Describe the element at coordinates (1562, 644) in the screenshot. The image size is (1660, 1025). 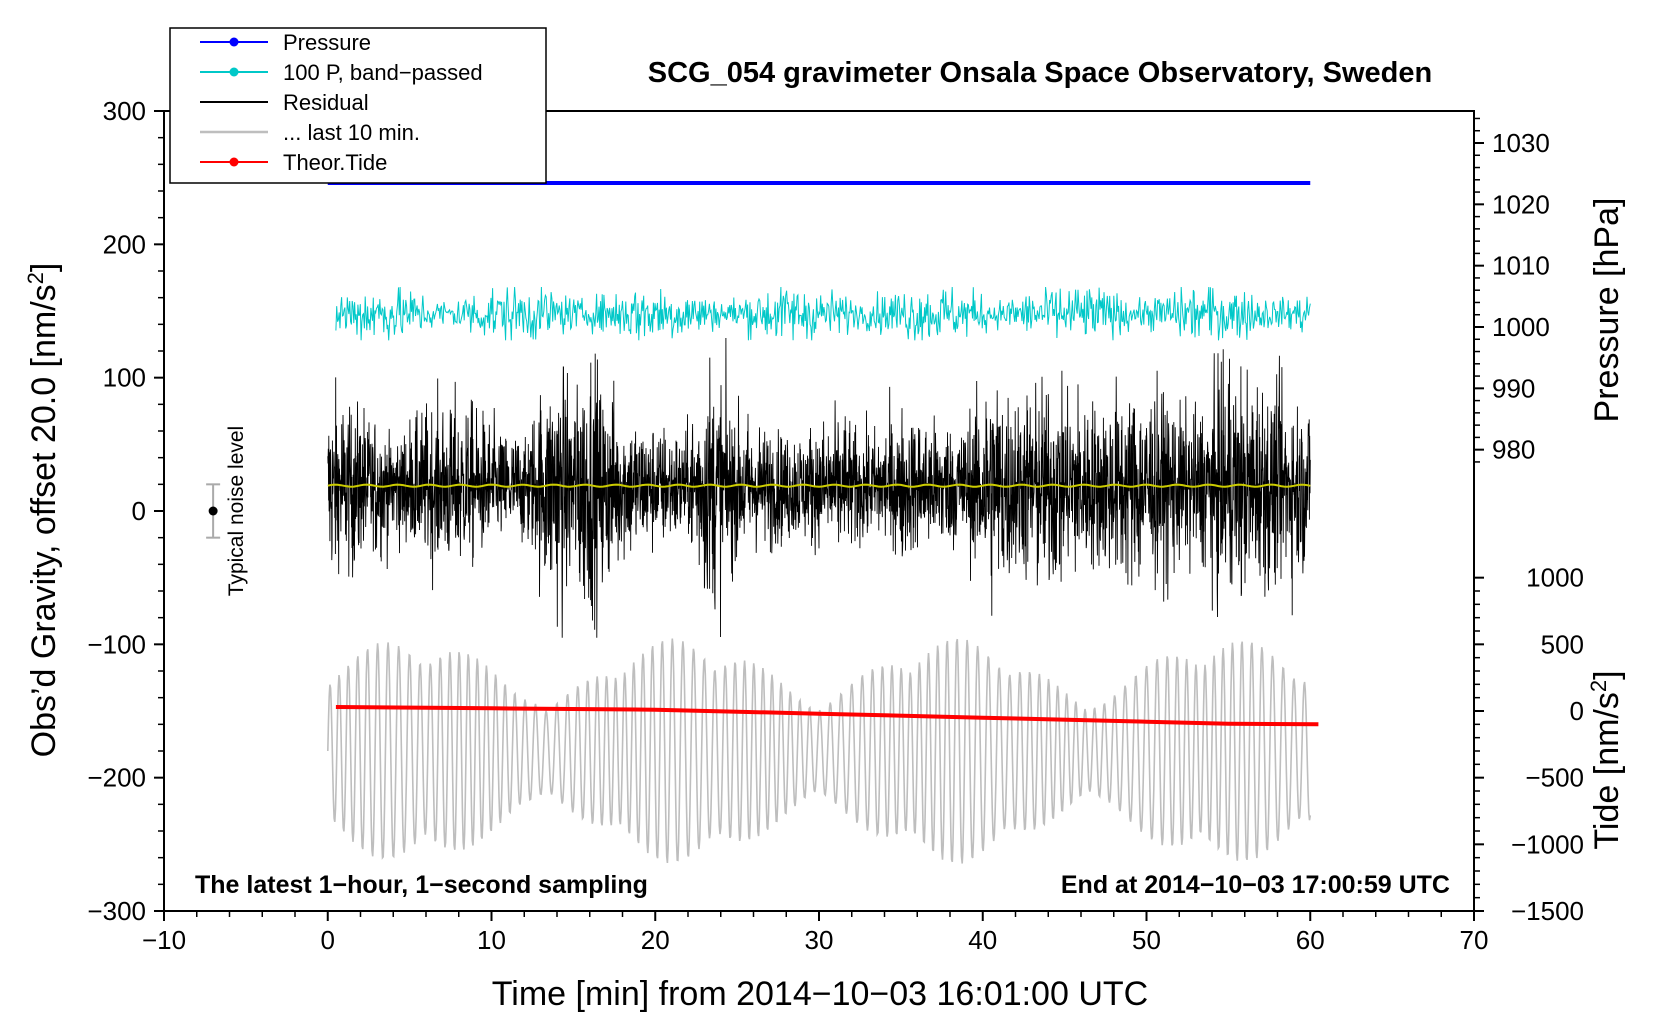
I see `tide-tick-label: 500` at that location.